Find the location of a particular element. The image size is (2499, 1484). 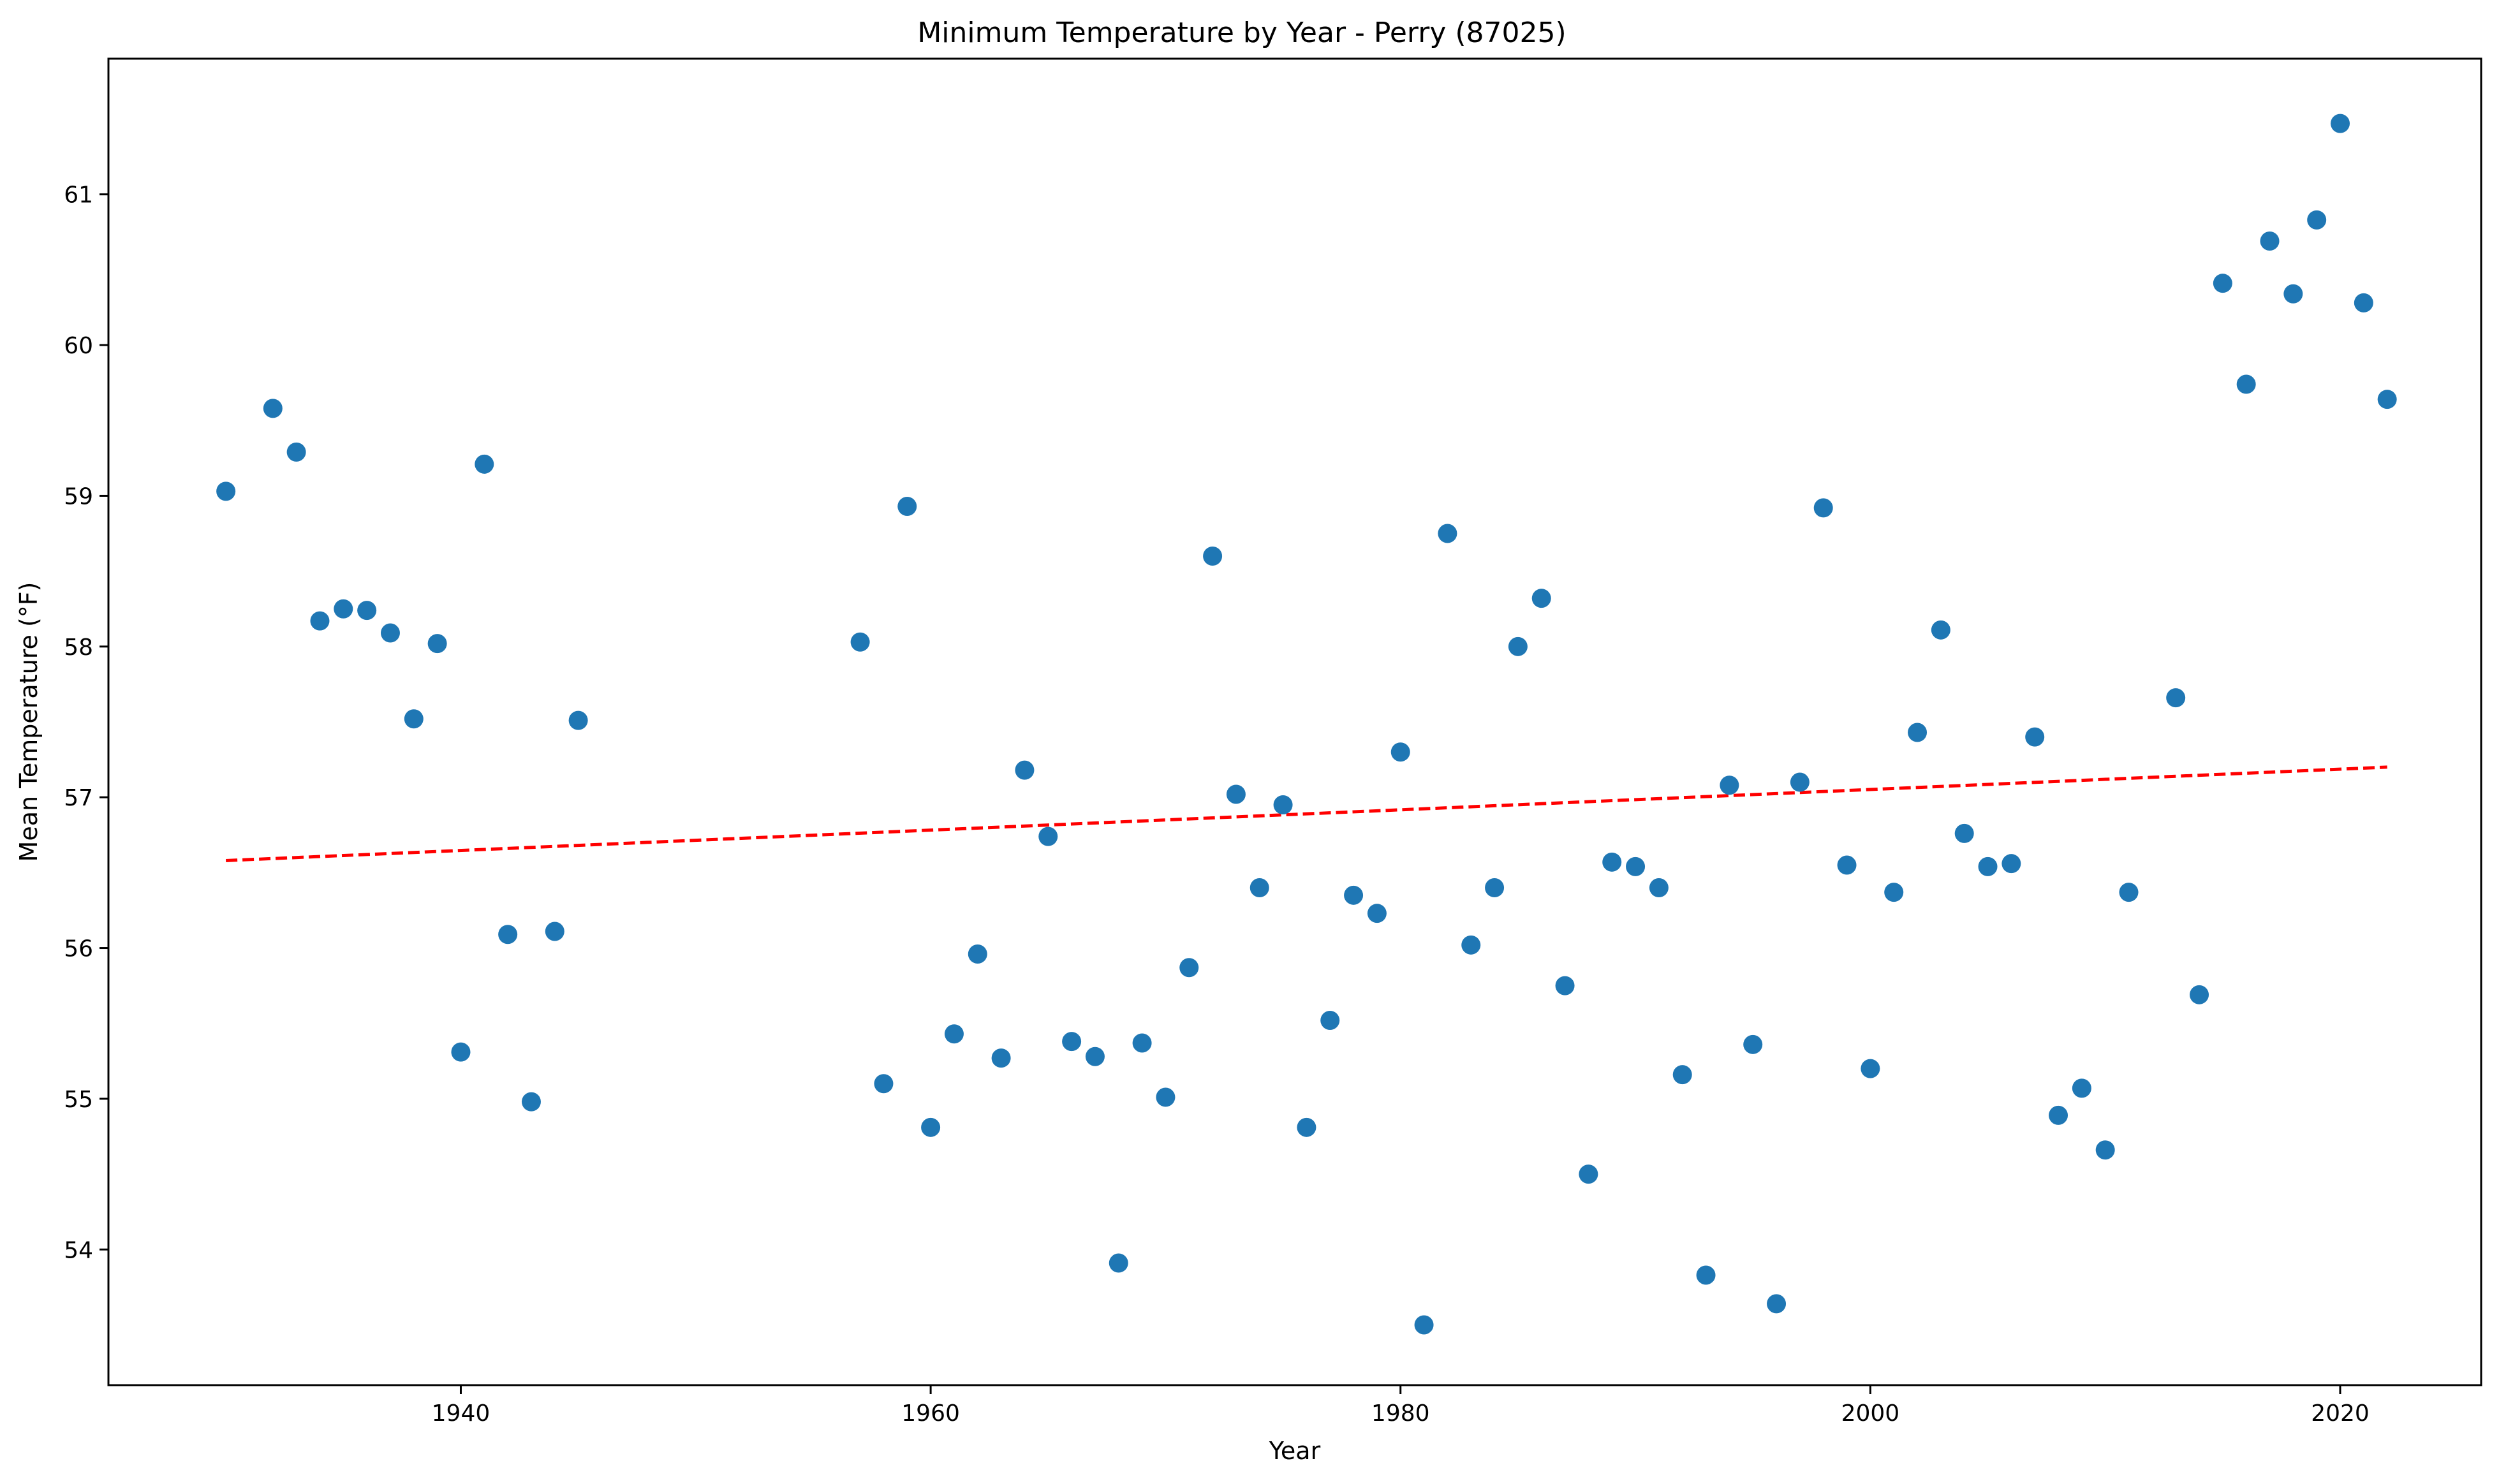

y-tick-label: 60 is located at coordinates (78, 346).